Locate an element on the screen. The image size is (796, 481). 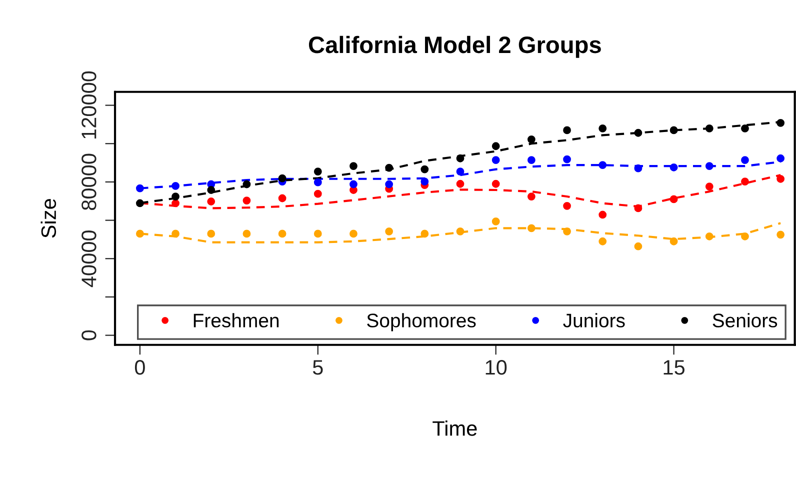
y-tick-label: 80000 is located at coordinates (89, 182).